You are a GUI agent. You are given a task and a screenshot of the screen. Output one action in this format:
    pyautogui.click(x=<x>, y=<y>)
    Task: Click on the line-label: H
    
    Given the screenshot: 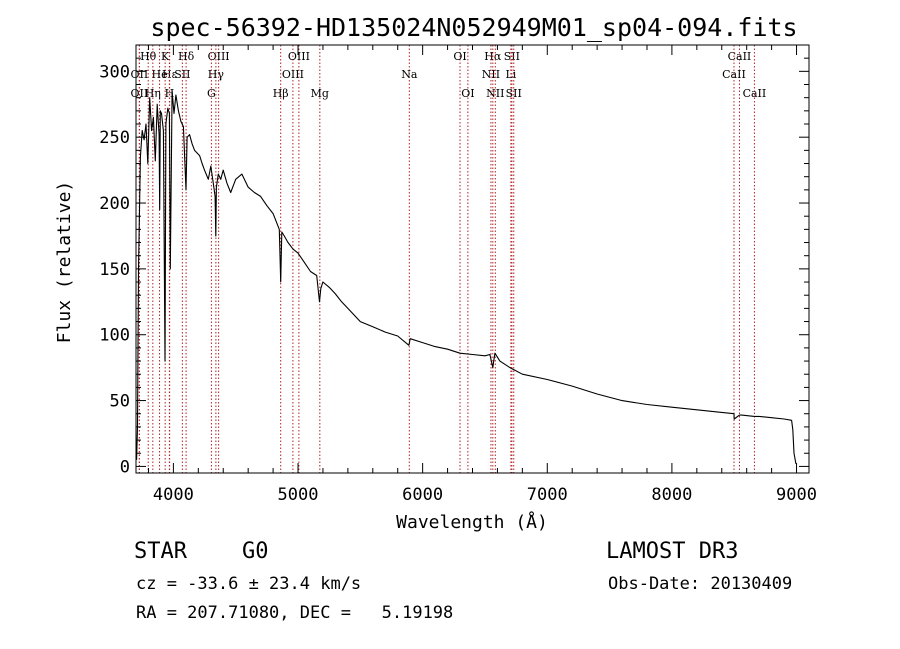 What is the action you would take?
    pyautogui.click(x=170, y=93)
    